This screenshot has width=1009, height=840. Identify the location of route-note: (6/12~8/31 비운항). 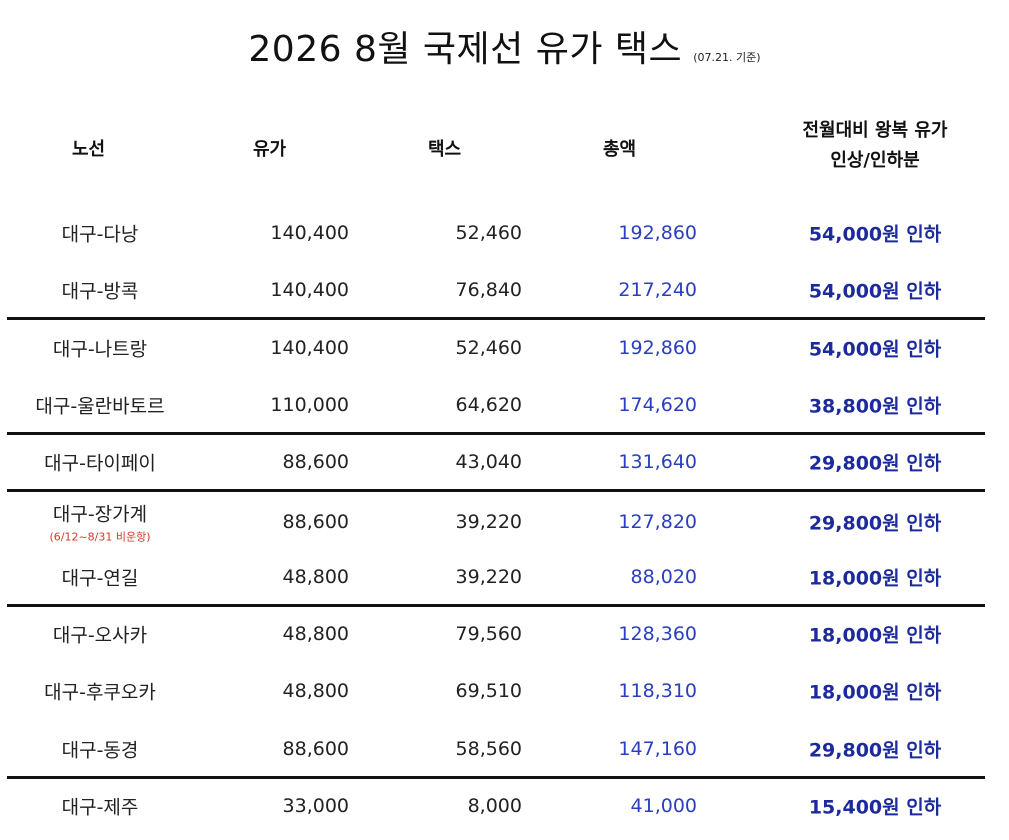
(100, 537).